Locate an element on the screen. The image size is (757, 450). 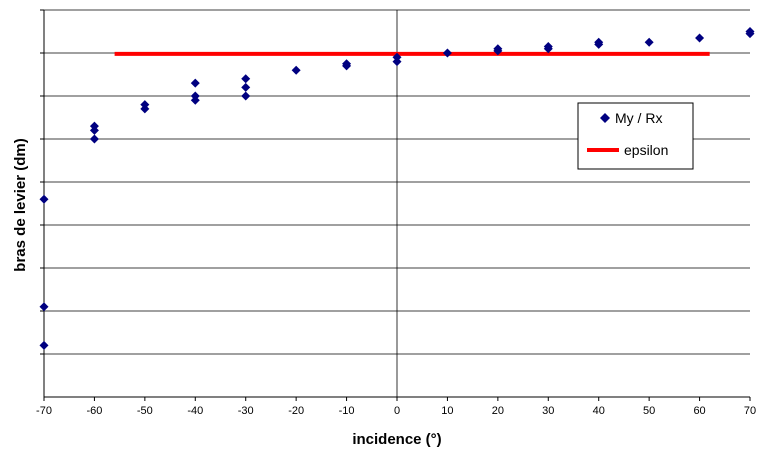
x-axis-label: incidence (°) is located at coordinates (396, 439).